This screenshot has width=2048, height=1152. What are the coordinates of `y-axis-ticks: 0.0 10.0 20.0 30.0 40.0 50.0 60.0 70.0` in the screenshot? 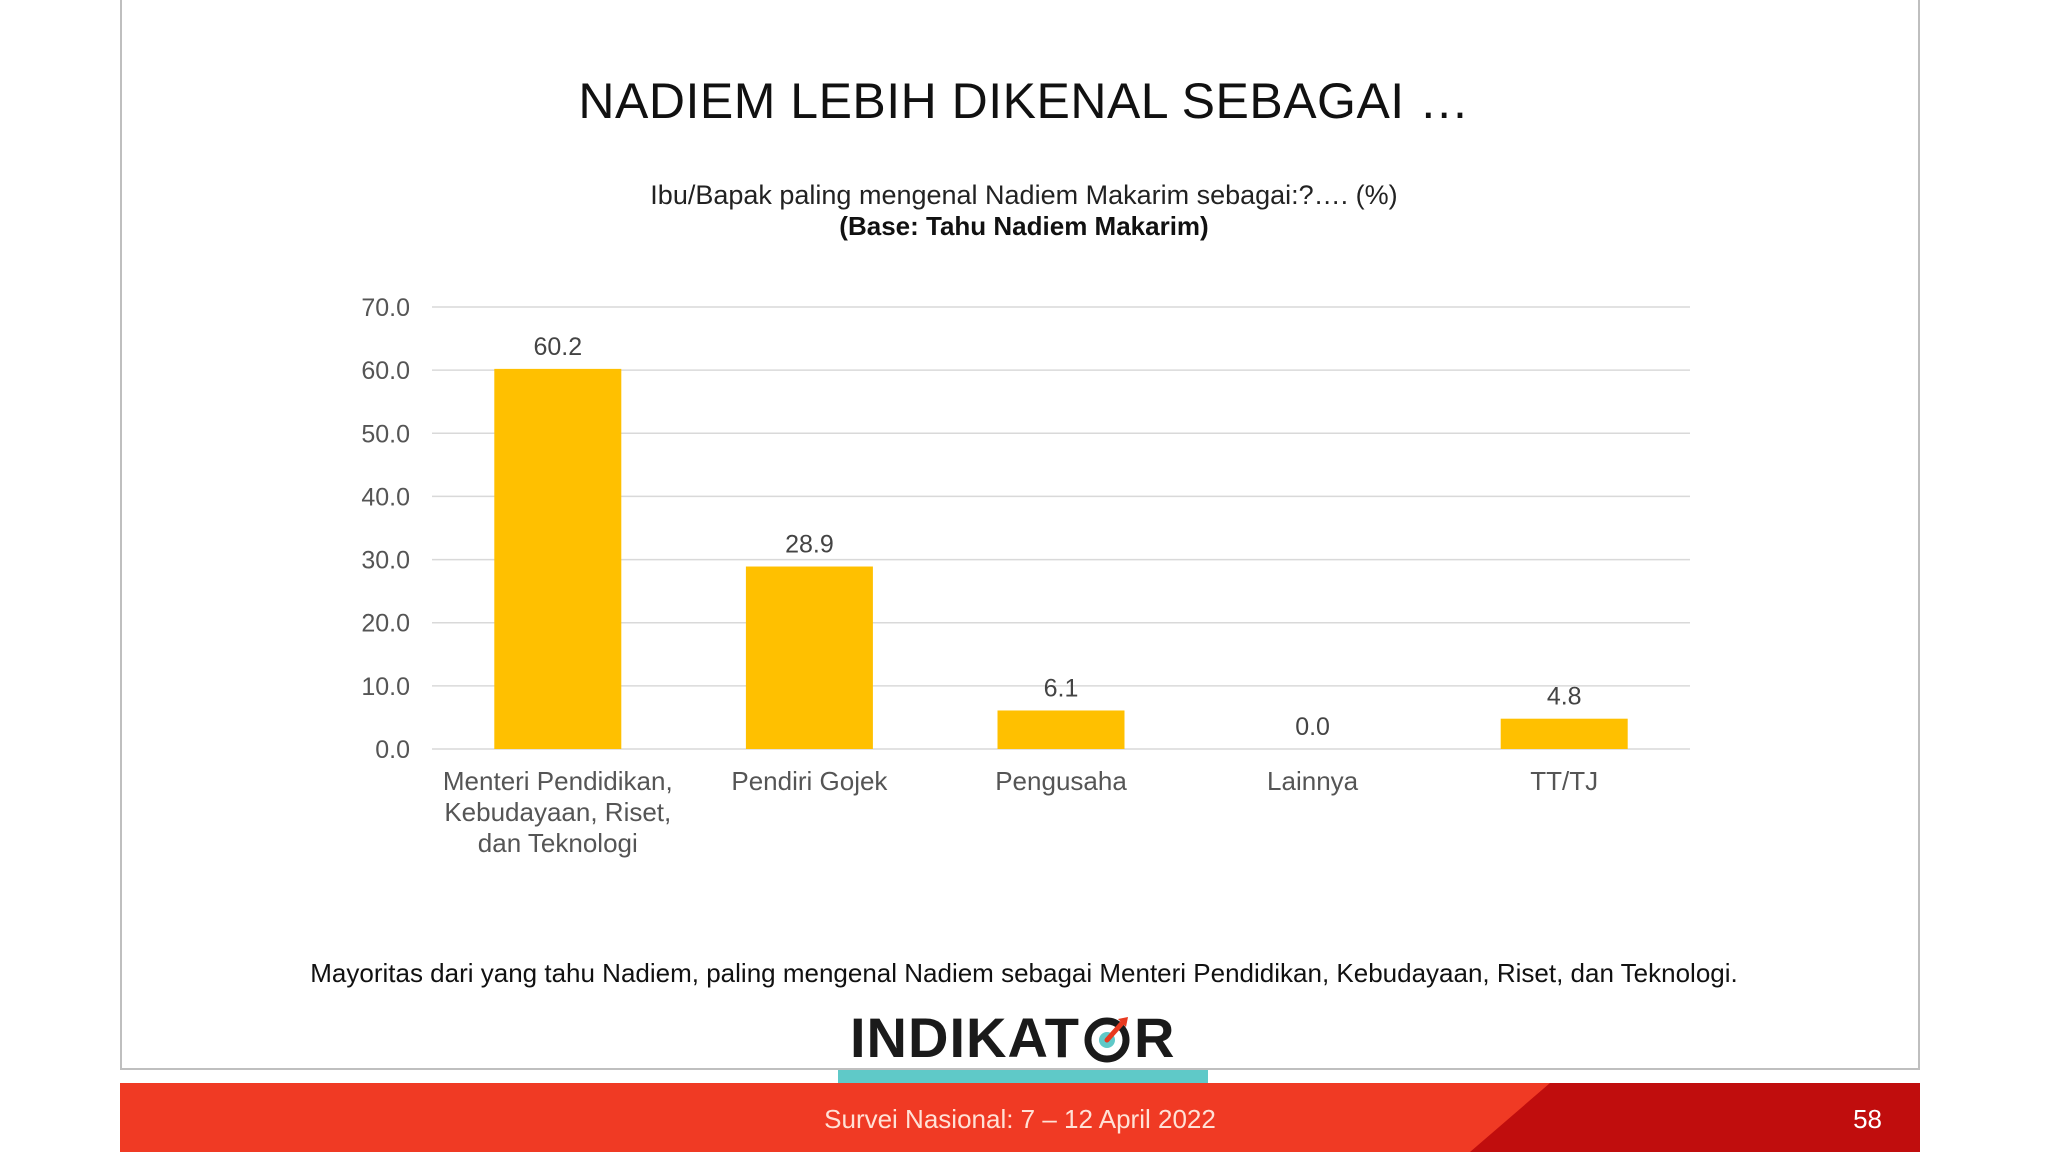 It's located at (385, 529).